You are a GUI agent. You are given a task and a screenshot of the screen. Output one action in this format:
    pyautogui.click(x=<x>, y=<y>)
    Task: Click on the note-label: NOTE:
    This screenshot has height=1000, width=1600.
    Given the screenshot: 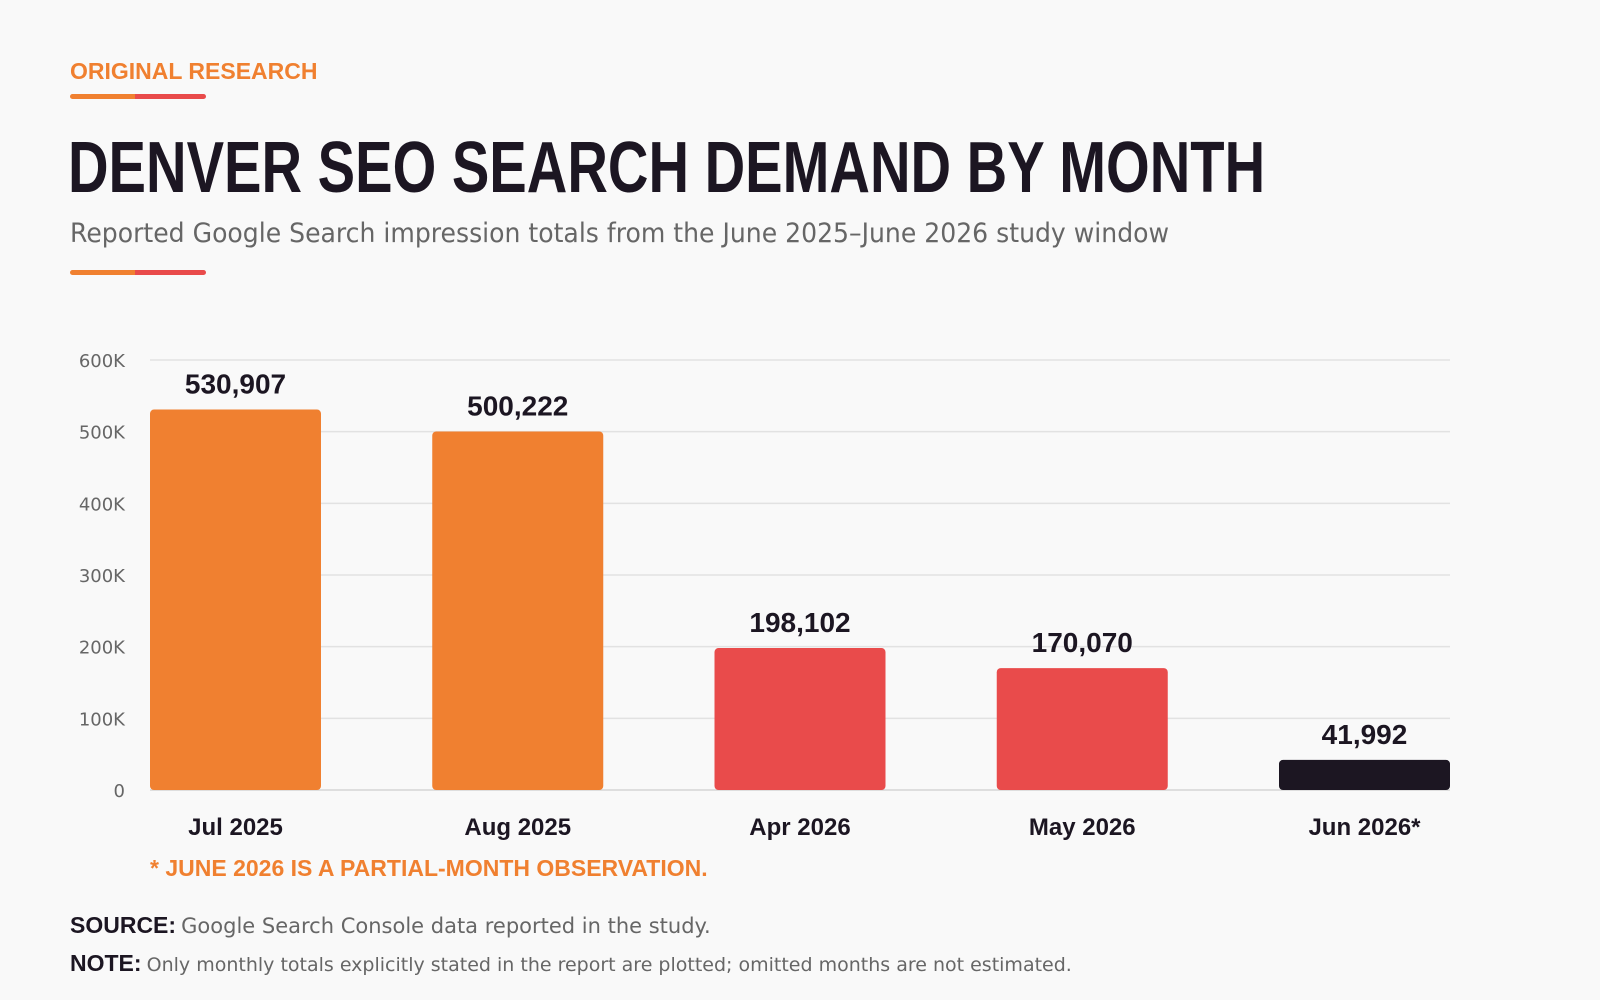 What is the action you would take?
    pyautogui.click(x=106, y=963)
    